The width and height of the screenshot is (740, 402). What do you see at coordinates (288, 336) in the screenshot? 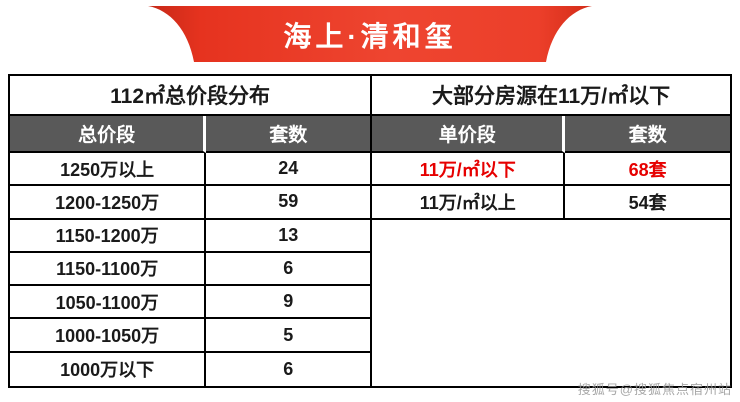
I see `table-row-count: 5` at bounding box center [288, 336].